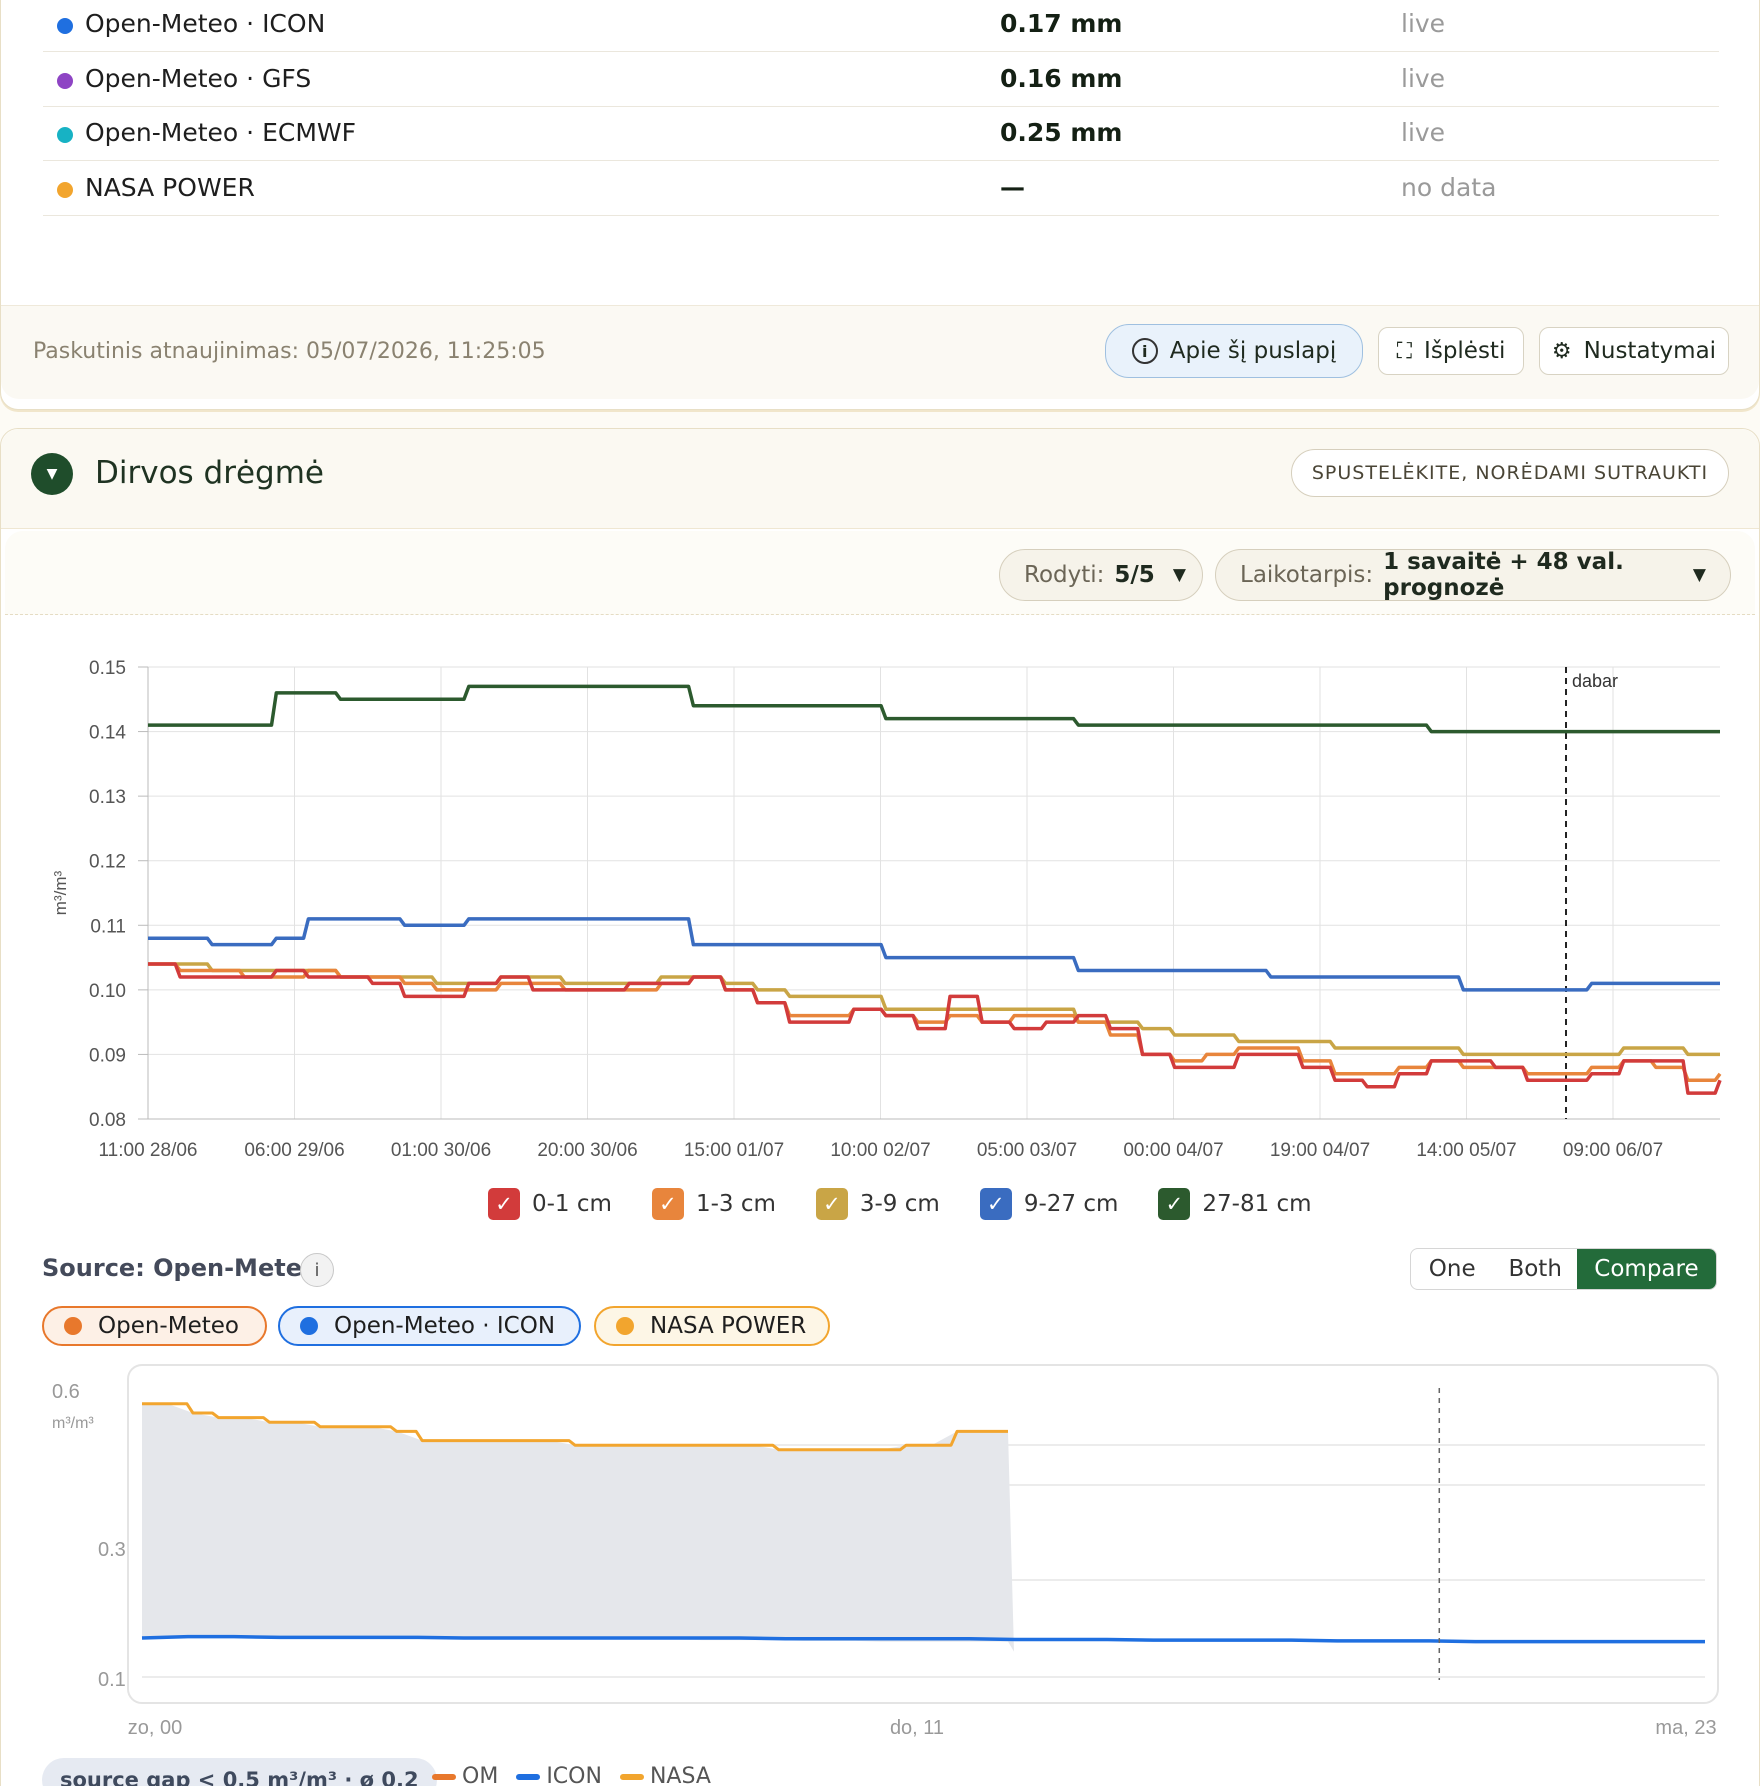  I want to click on info-icon: i, so click(1144, 351).